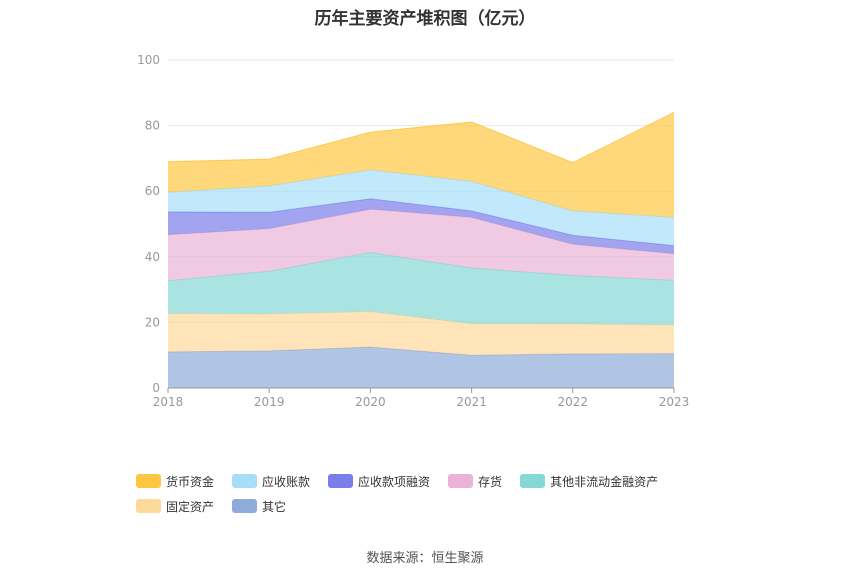  What do you see at coordinates (152, 126) in the screenshot?
I see `y-tick-label: 80` at bounding box center [152, 126].